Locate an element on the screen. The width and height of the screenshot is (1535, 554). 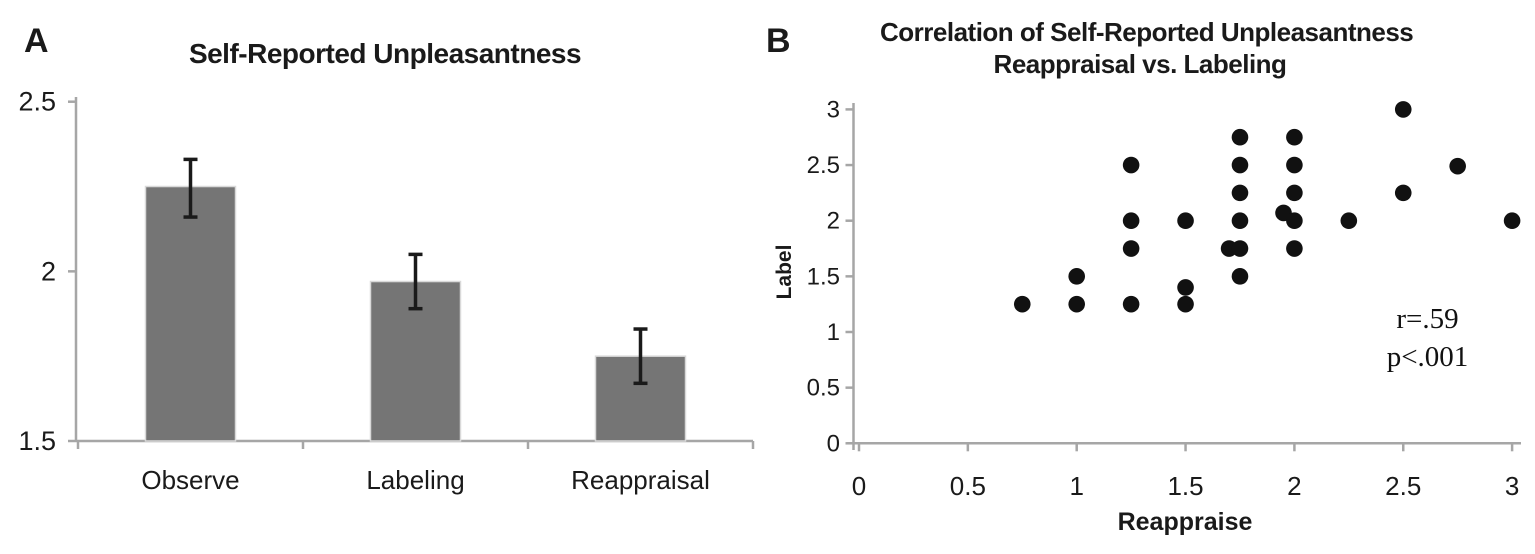
panel-b-x-tick-label: 3 is located at coordinates (1512, 486).